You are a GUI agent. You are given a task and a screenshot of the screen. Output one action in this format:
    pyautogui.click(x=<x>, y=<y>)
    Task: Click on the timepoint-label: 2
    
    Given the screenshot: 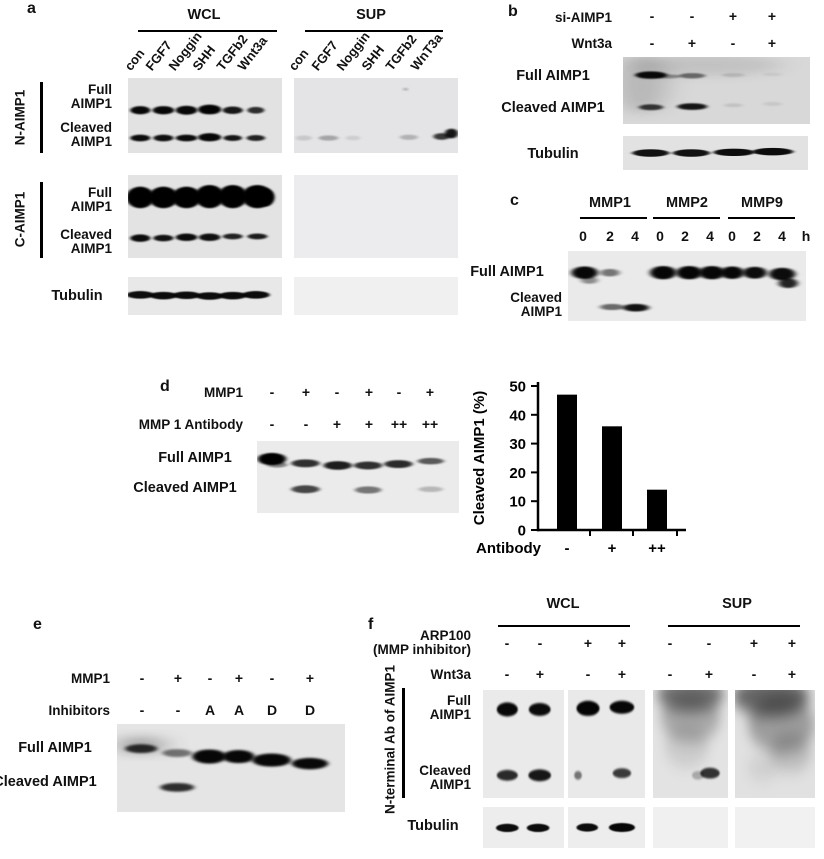 What is the action you would take?
    pyautogui.click(x=610, y=236)
    